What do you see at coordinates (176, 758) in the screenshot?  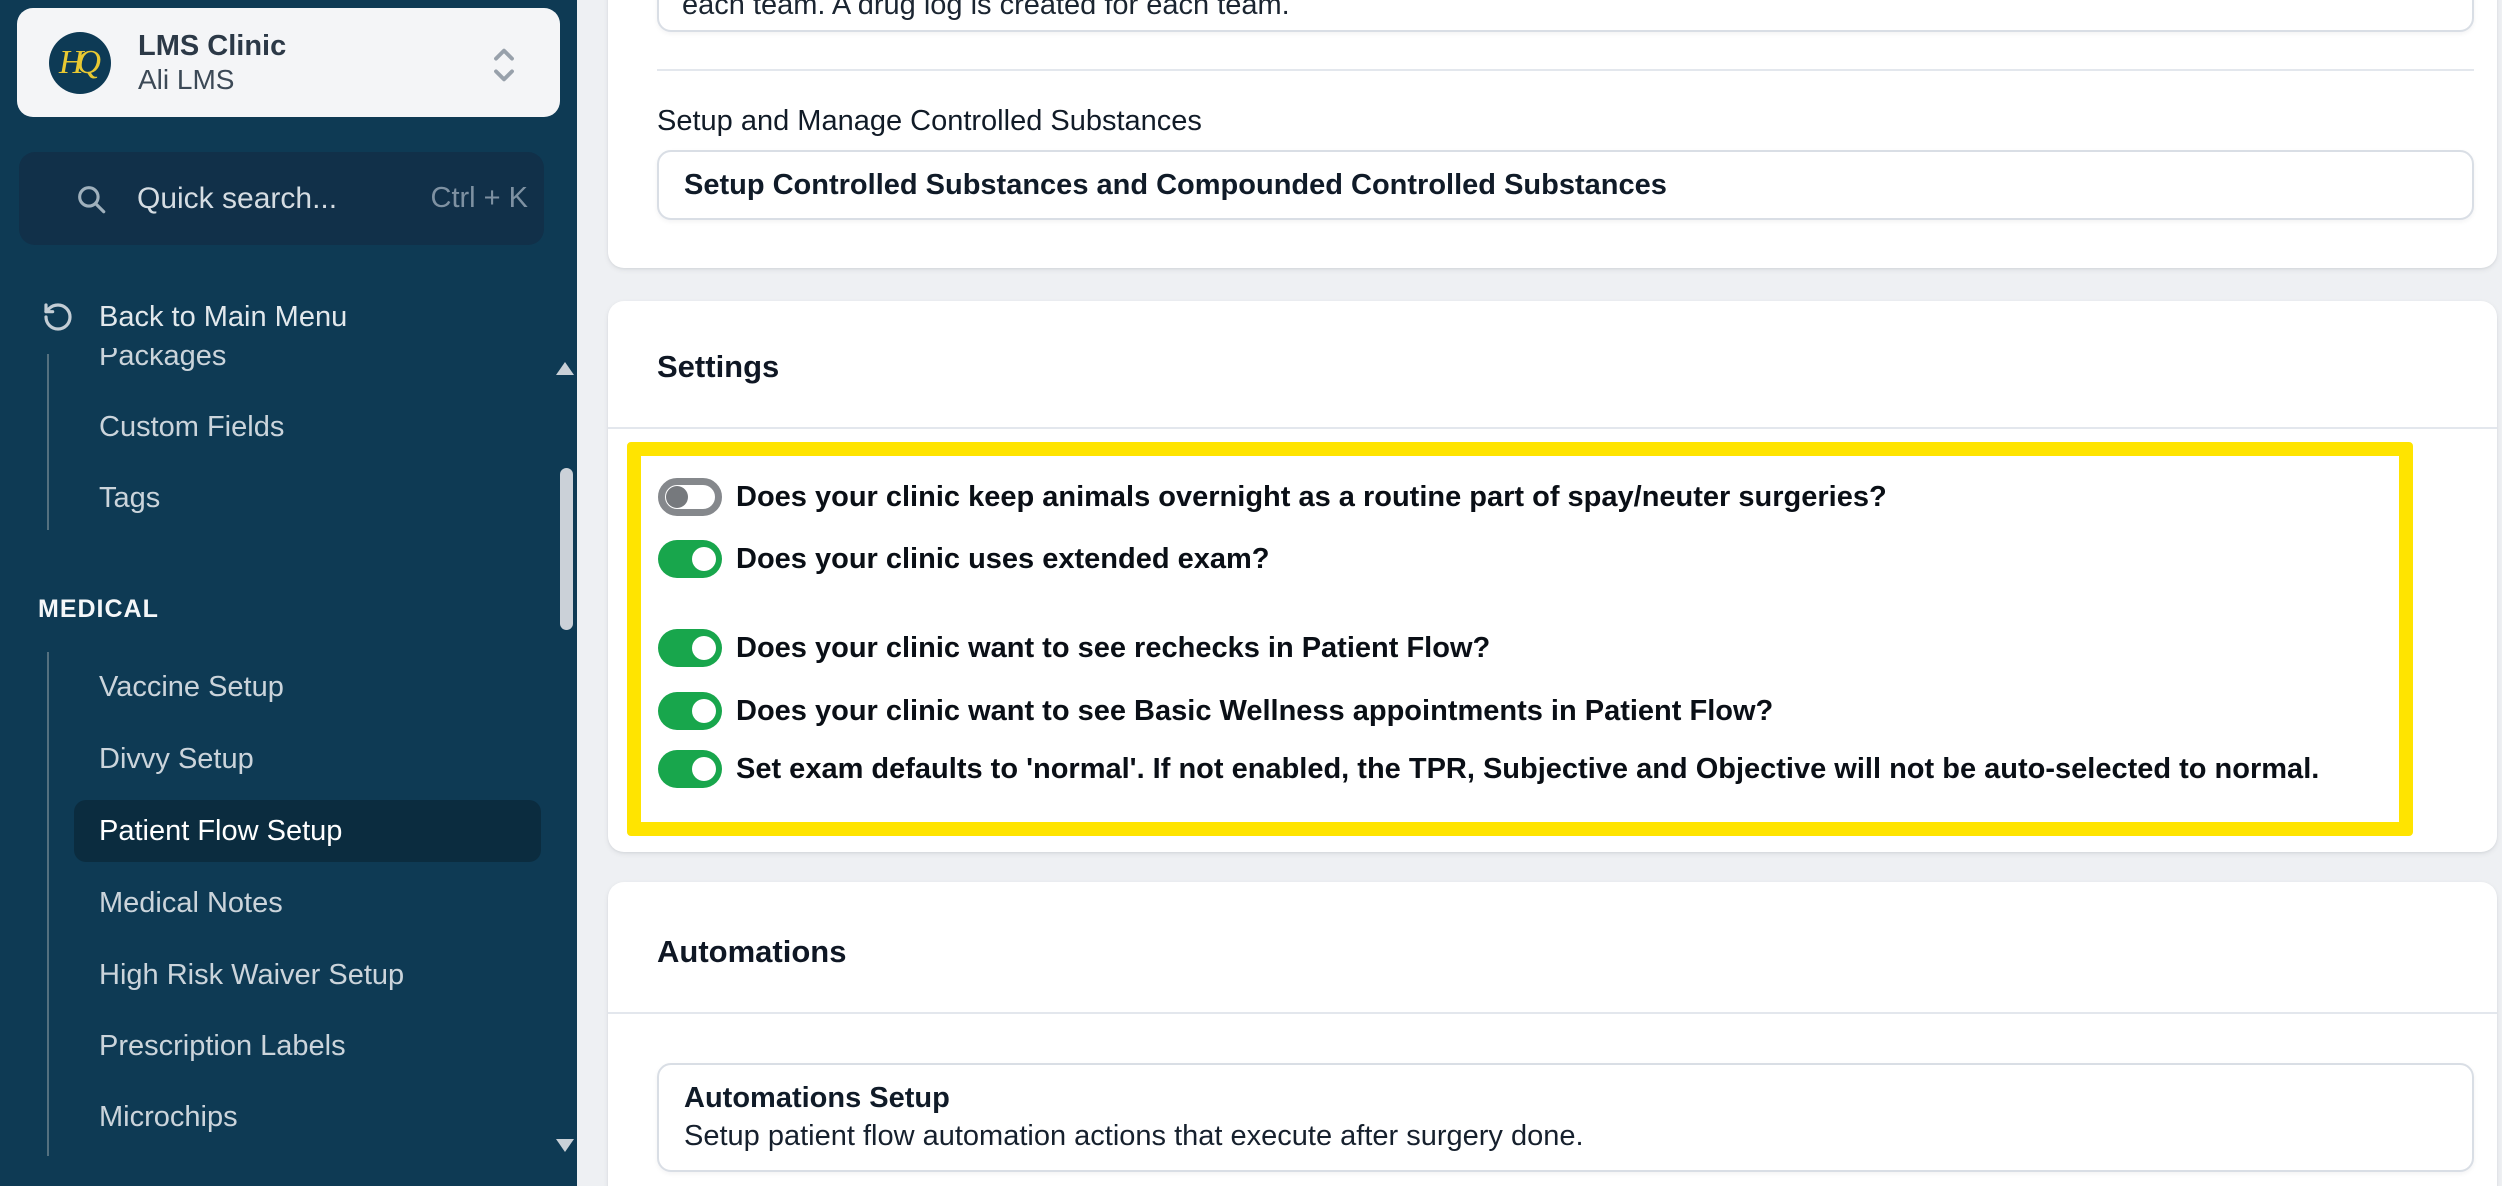 I see `sidebar-item-label: Divvy Setup` at bounding box center [176, 758].